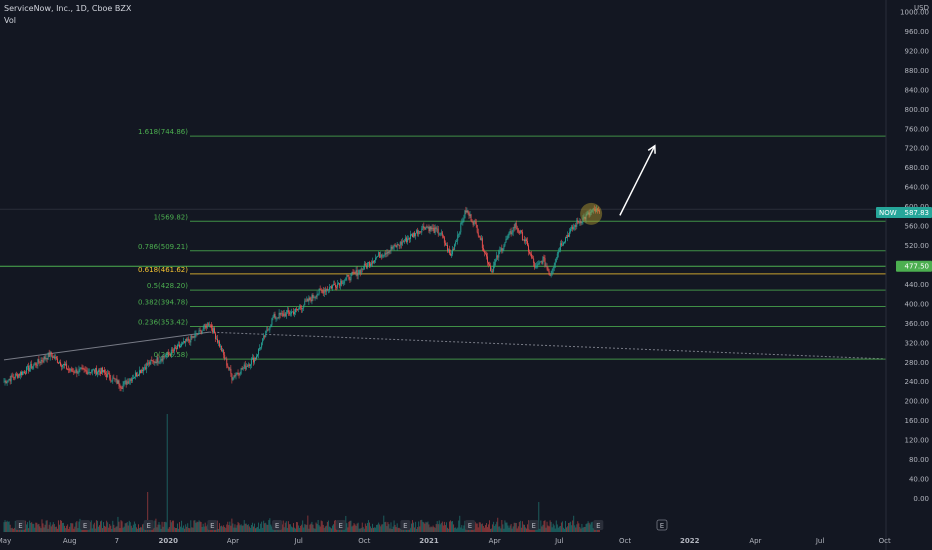 This screenshot has height=550, width=932. What do you see at coordinates (921, 8) in the screenshot?
I see `currency-label: USD` at bounding box center [921, 8].